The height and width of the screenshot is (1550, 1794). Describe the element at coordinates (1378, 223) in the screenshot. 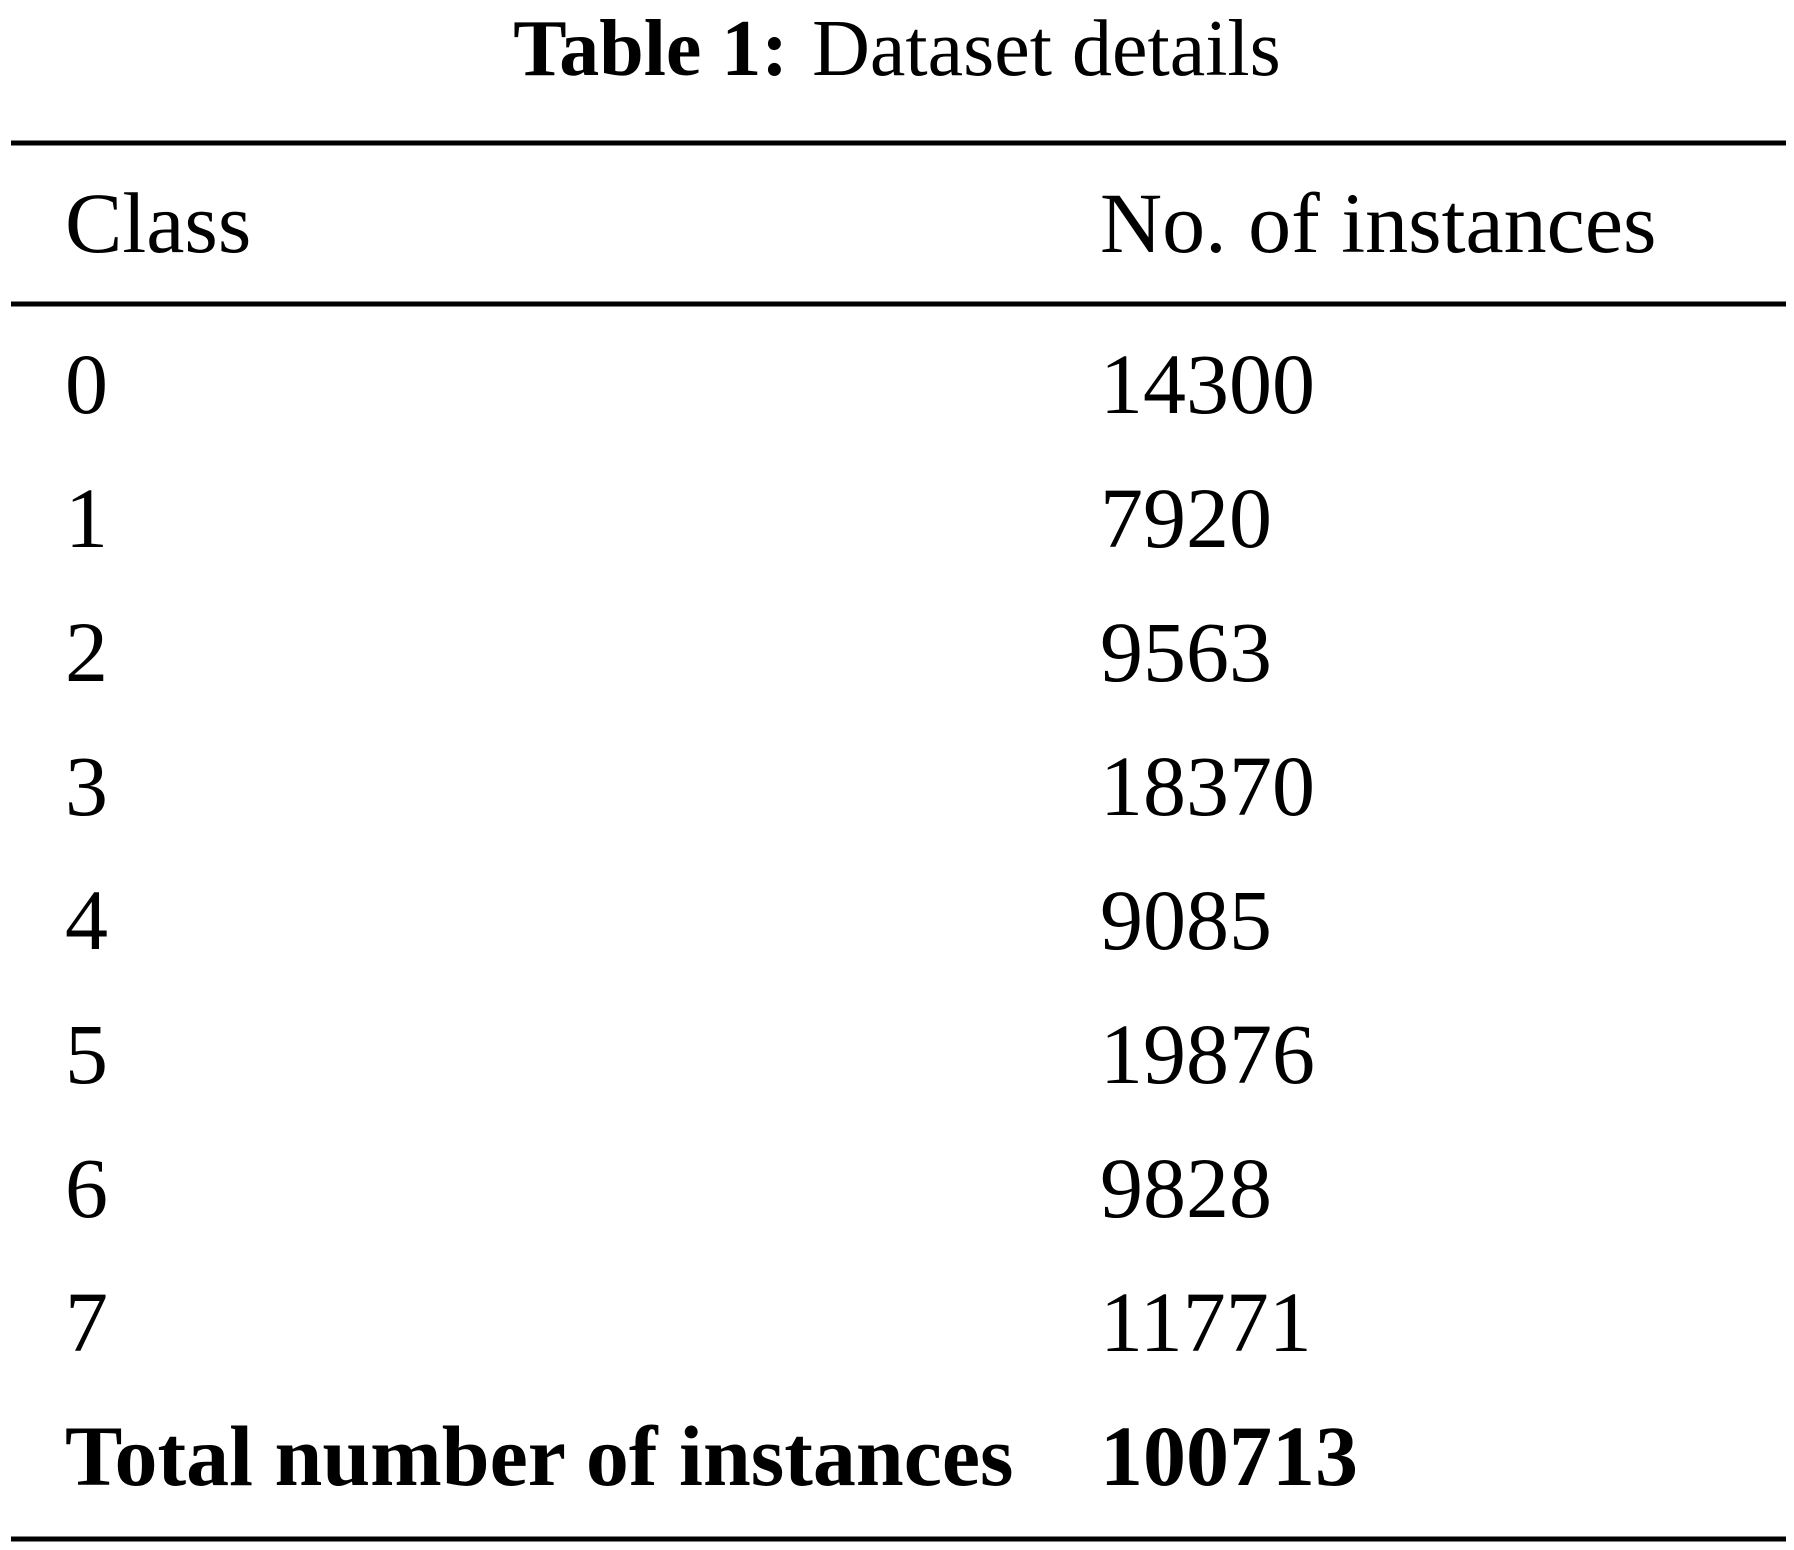

I see `header-cell: No. of instances` at that location.